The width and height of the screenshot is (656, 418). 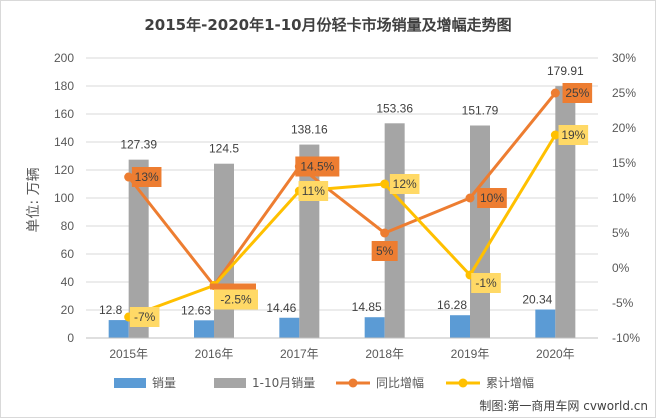 I want to click on point-value-label: 13%, so click(x=147, y=177).